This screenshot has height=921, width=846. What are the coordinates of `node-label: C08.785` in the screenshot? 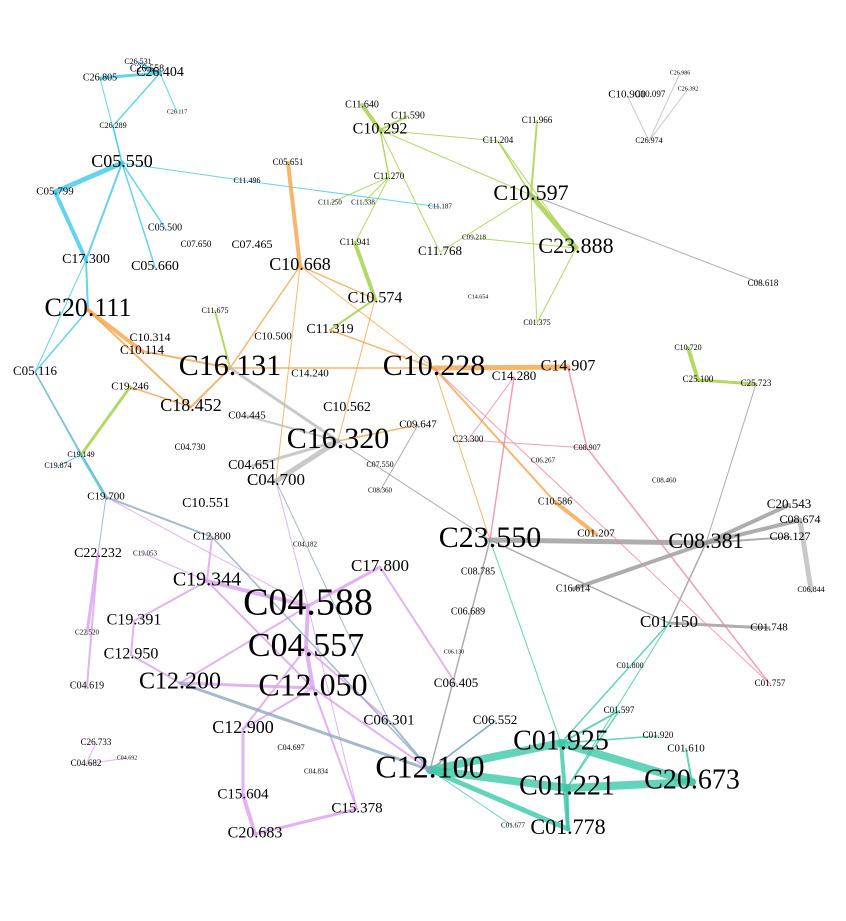 It's located at (478, 571).